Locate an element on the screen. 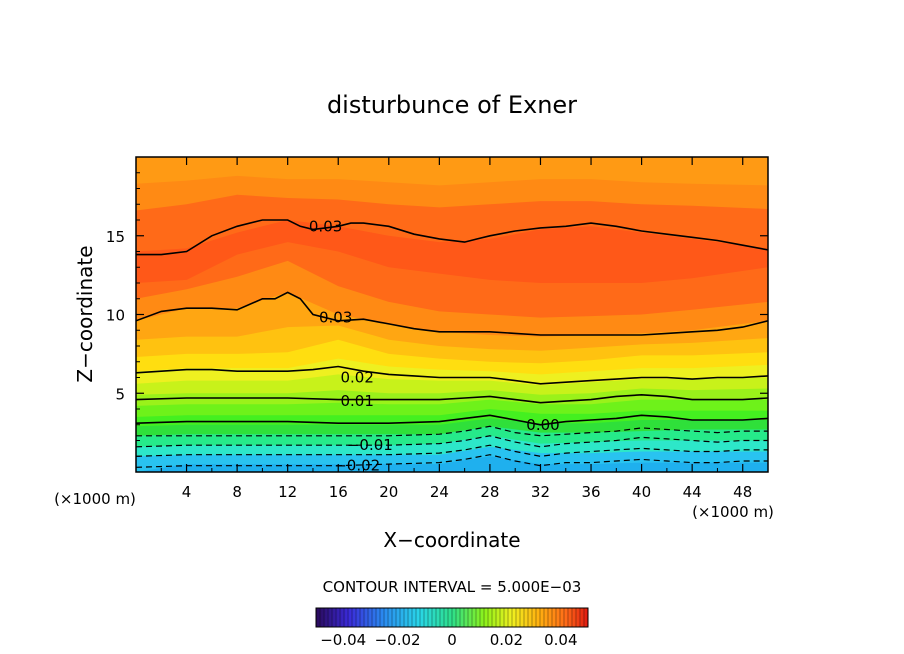  y-tick-label: 15 is located at coordinates (115, 237).